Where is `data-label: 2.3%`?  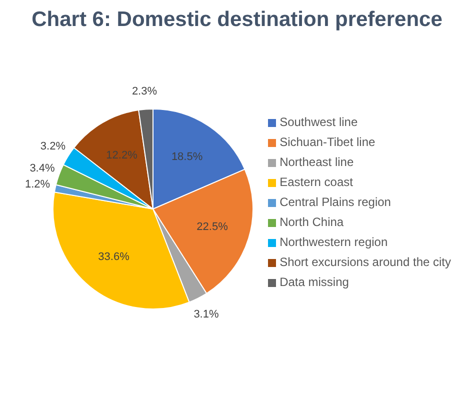
data-label: 2.3% is located at coordinates (145, 91).